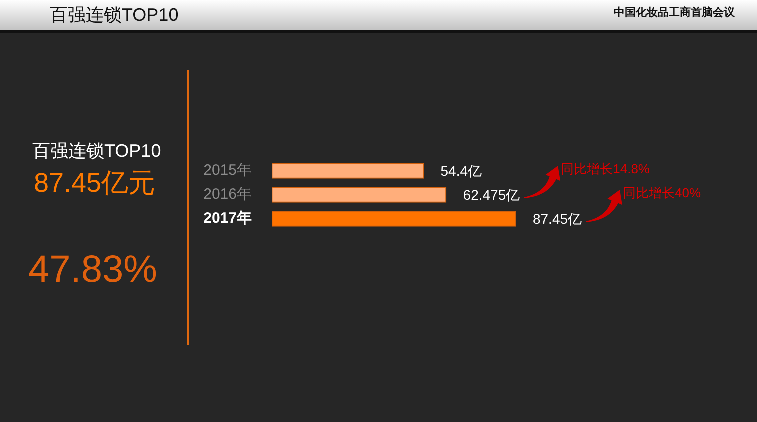  I want to click on y-tick-label: 2017年, so click(228, 219).